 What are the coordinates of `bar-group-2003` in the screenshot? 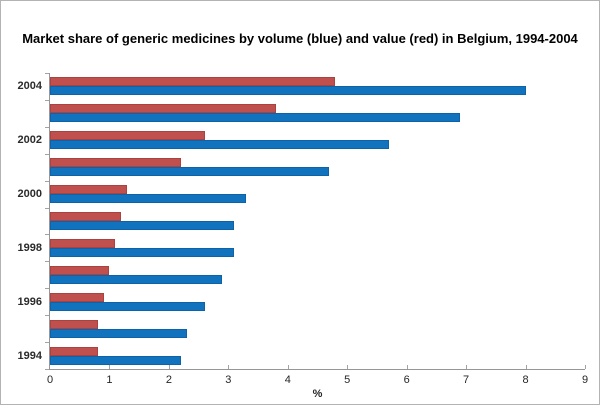 It's located at (317, 113).